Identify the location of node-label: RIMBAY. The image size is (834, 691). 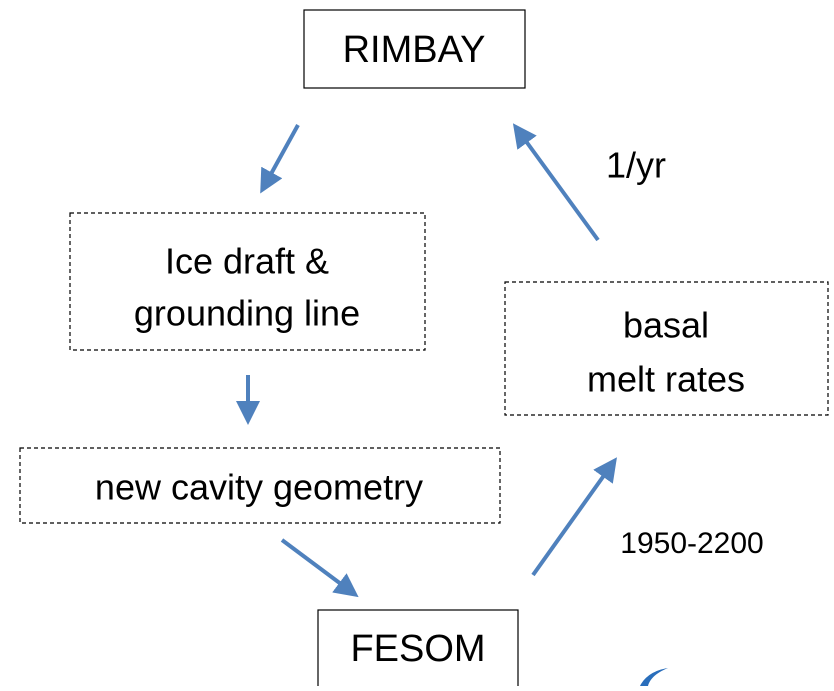
(414, 50).